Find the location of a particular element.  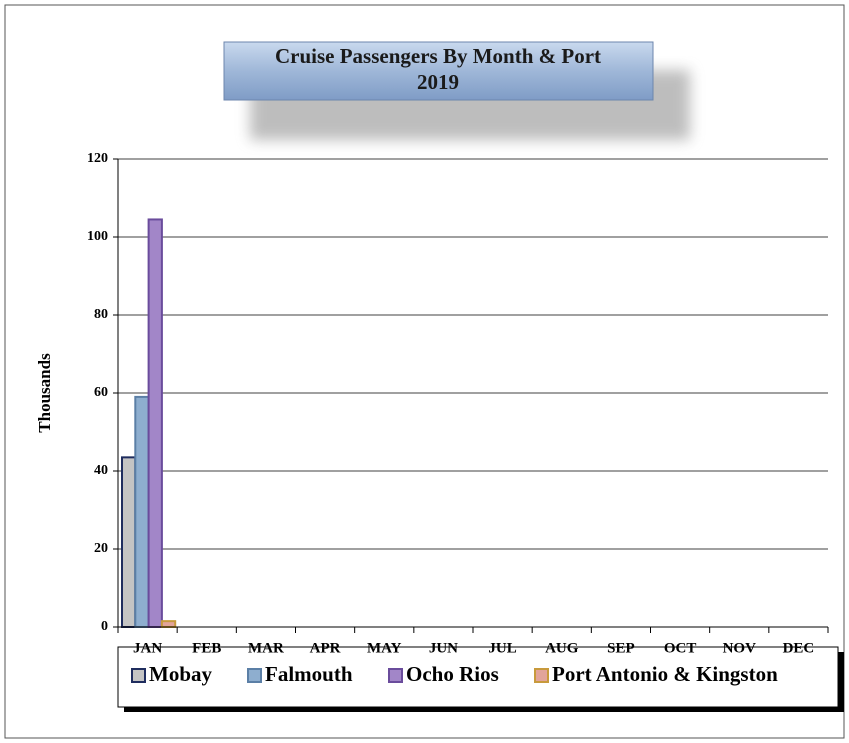

x-tick-label: DEC is located at coordinates (799, 648).